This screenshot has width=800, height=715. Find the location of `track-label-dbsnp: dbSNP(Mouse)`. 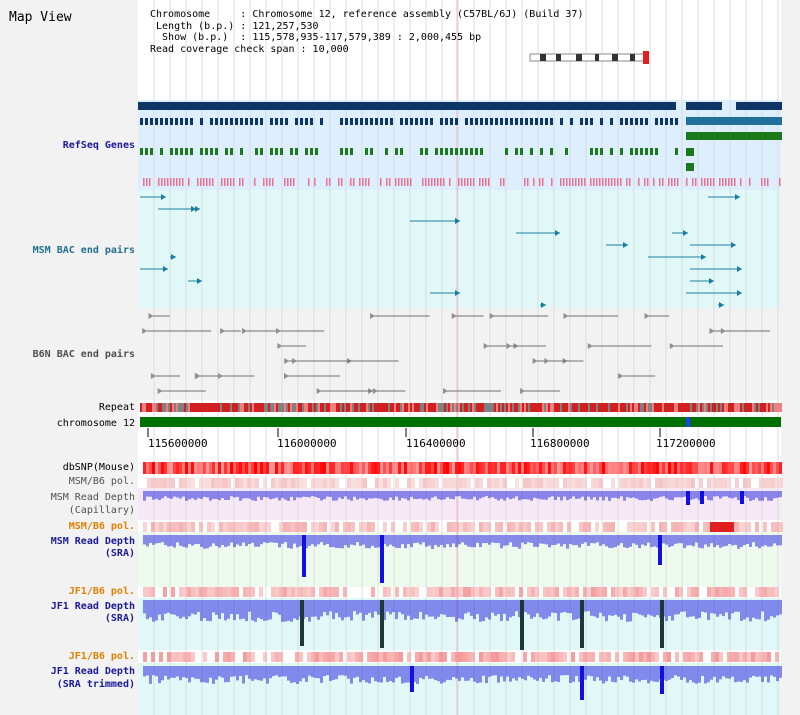

track-label-dbsnp: dbSNP(Mouse) is located at coordinates (98, 467).